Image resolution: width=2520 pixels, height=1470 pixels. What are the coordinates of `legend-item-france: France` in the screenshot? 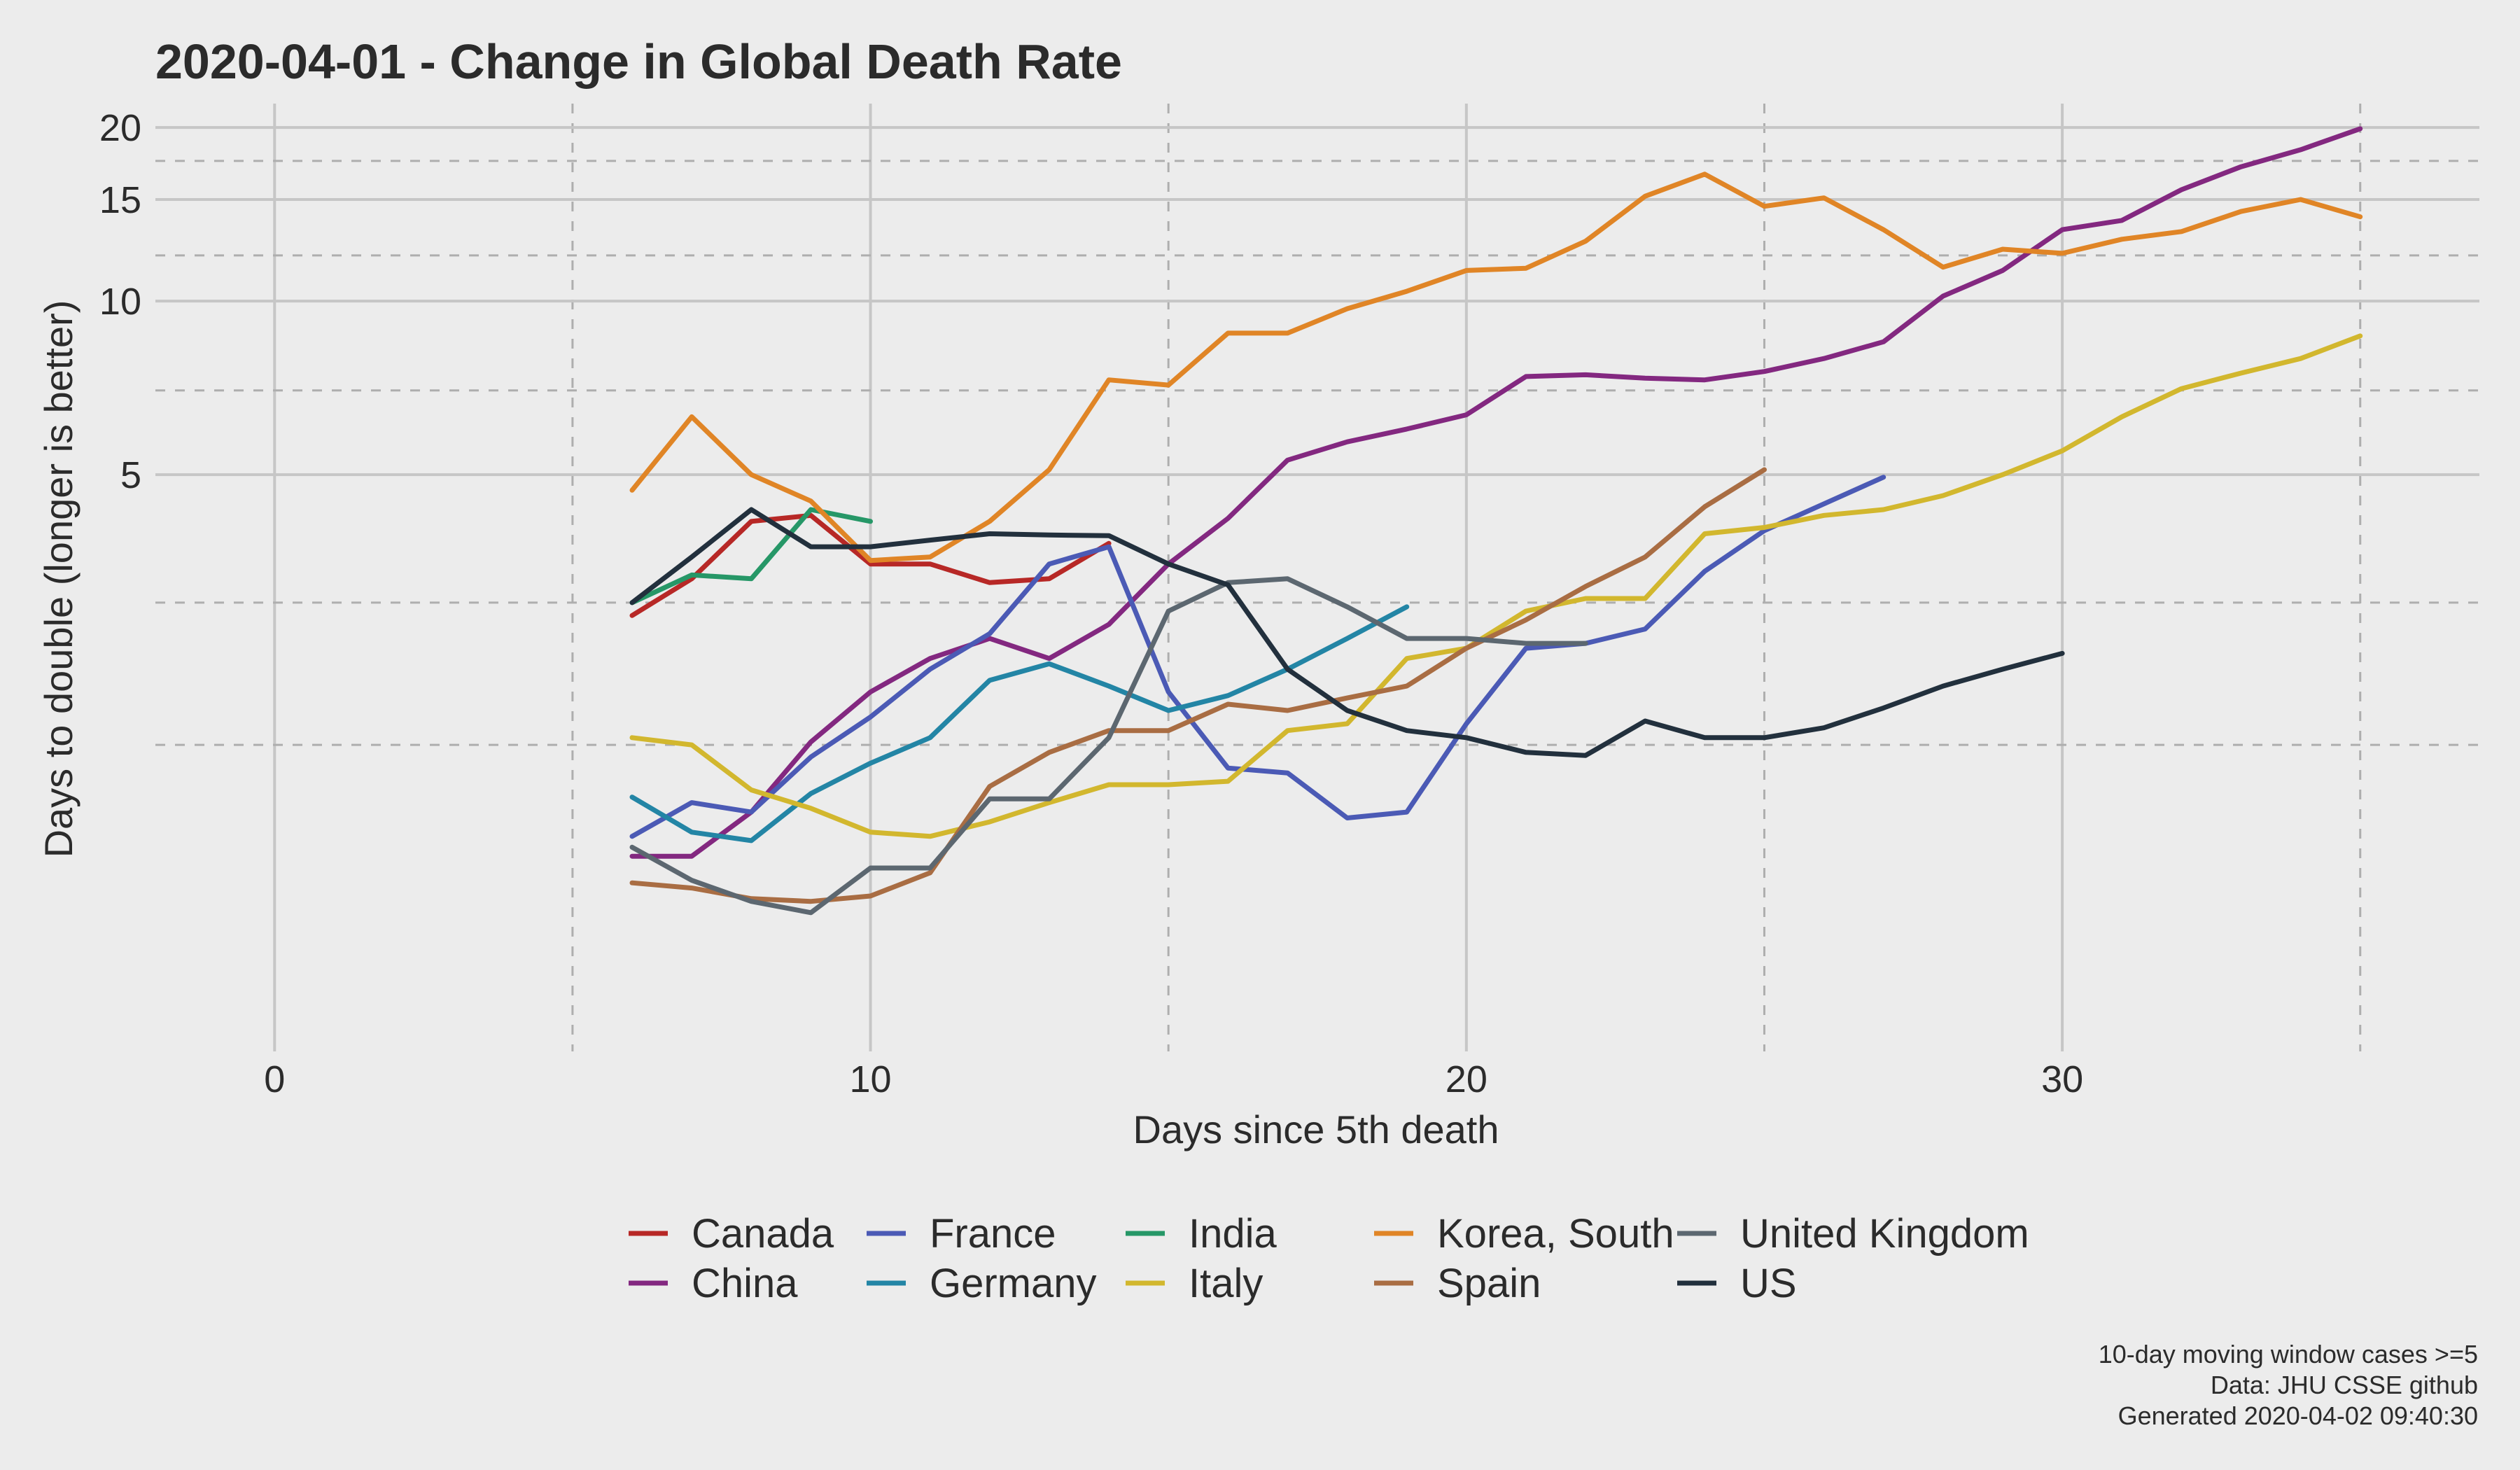 It's located at (961, 1233).